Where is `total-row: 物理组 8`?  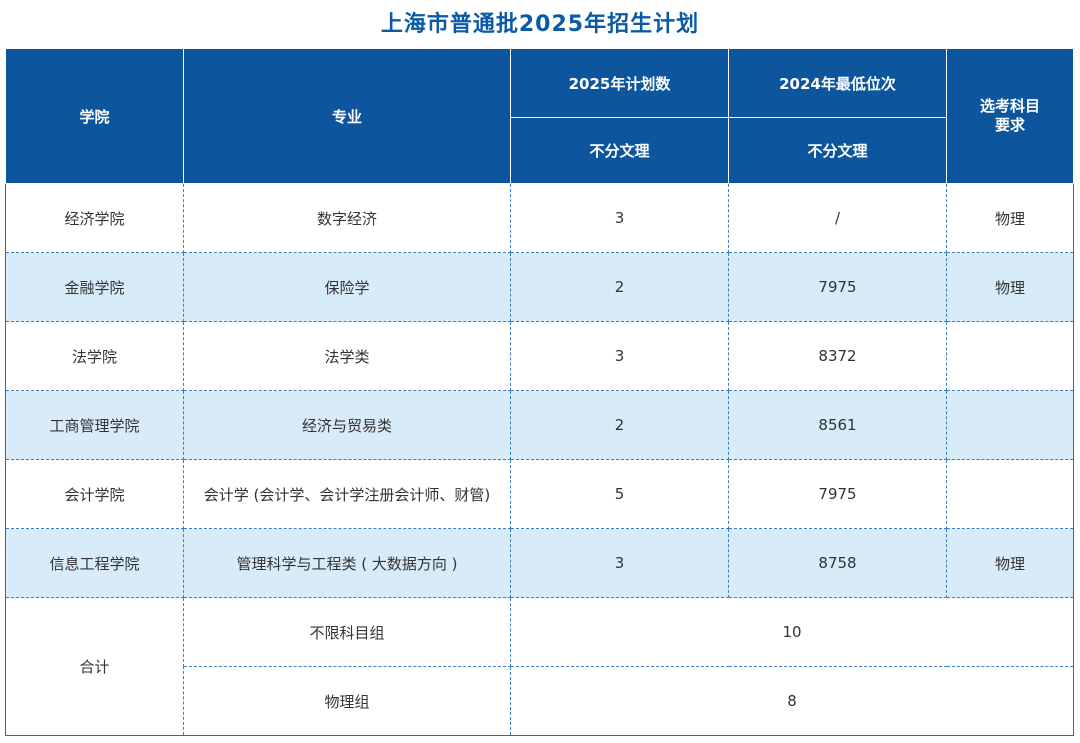
total-row: 物理组 8 is located at coordinates (540, 701).